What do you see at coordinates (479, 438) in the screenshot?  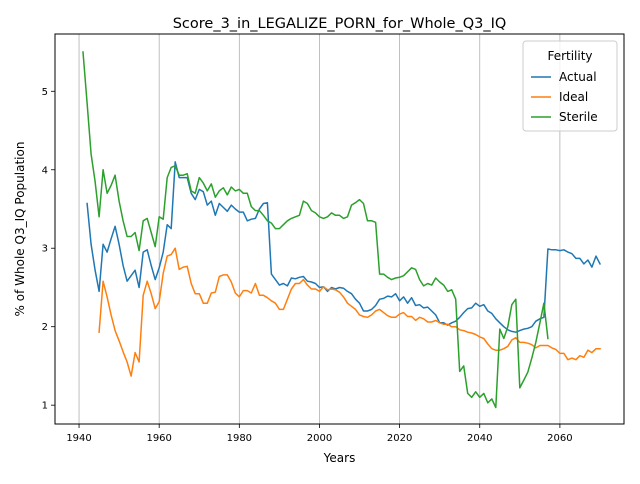 I see `x-tick-label-2040: 2040` at bounding box center [479, 438].